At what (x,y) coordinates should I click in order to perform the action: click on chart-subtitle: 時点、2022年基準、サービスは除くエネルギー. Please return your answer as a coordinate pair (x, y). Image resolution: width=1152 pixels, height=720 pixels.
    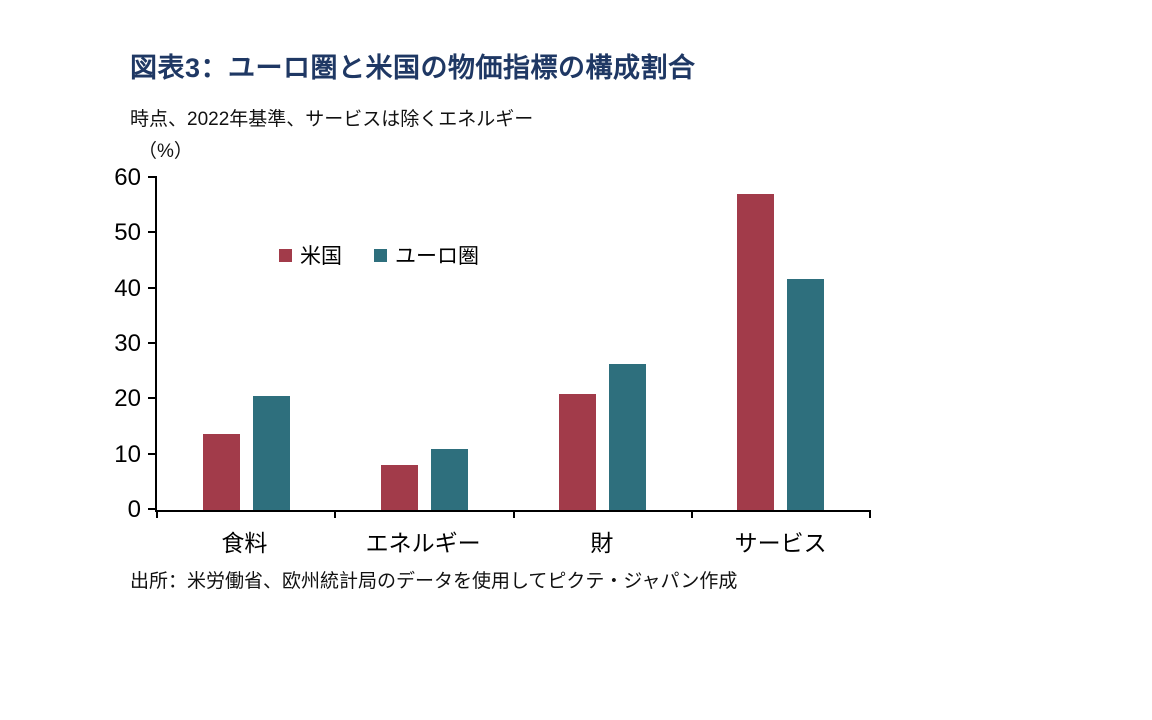
    Looking at the image, I should click on (332, 119).